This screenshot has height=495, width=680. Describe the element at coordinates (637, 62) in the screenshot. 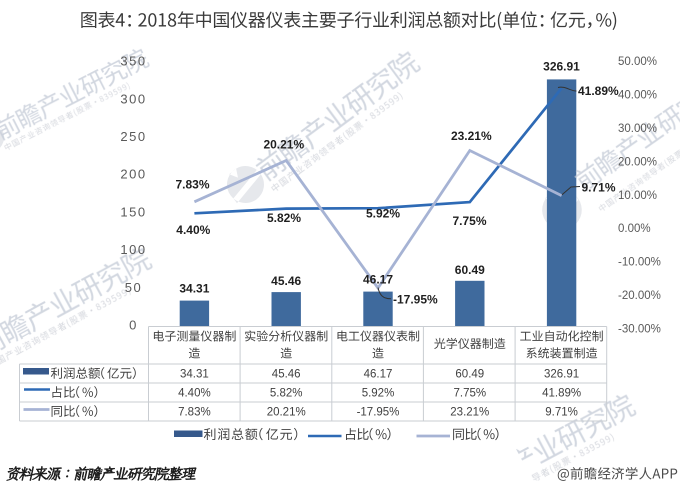

I see `svg-text: 50.00%` at that location.